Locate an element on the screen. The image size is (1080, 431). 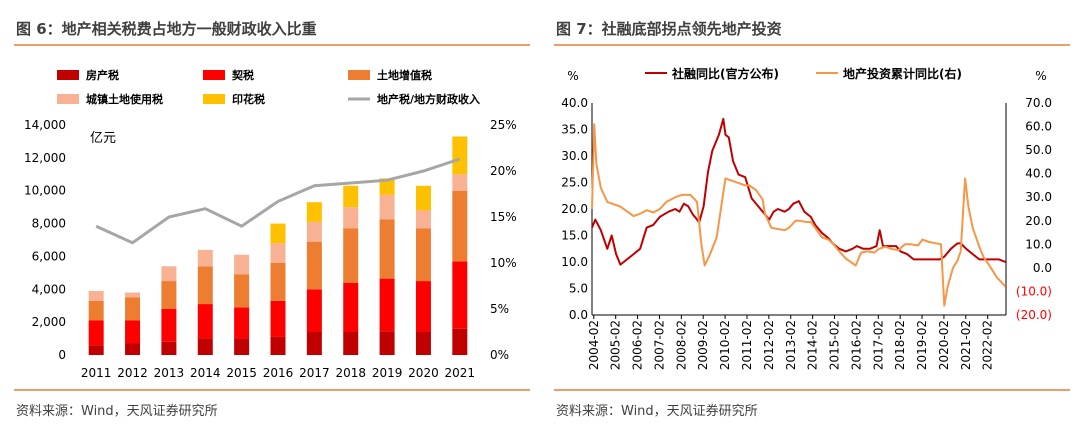
y2-tick-label: 5% is located at coordinates (499, 309).